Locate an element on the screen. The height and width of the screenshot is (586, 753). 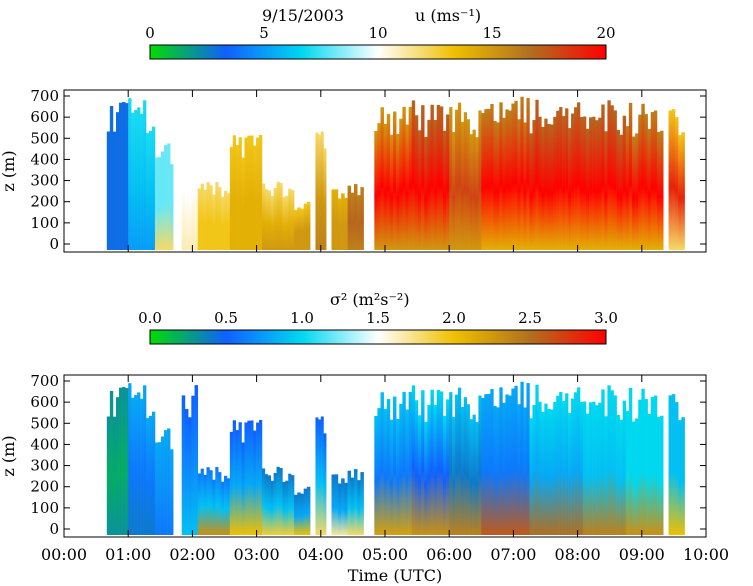
x-tick-label: 01:00 is located at coordinates (128, 554).